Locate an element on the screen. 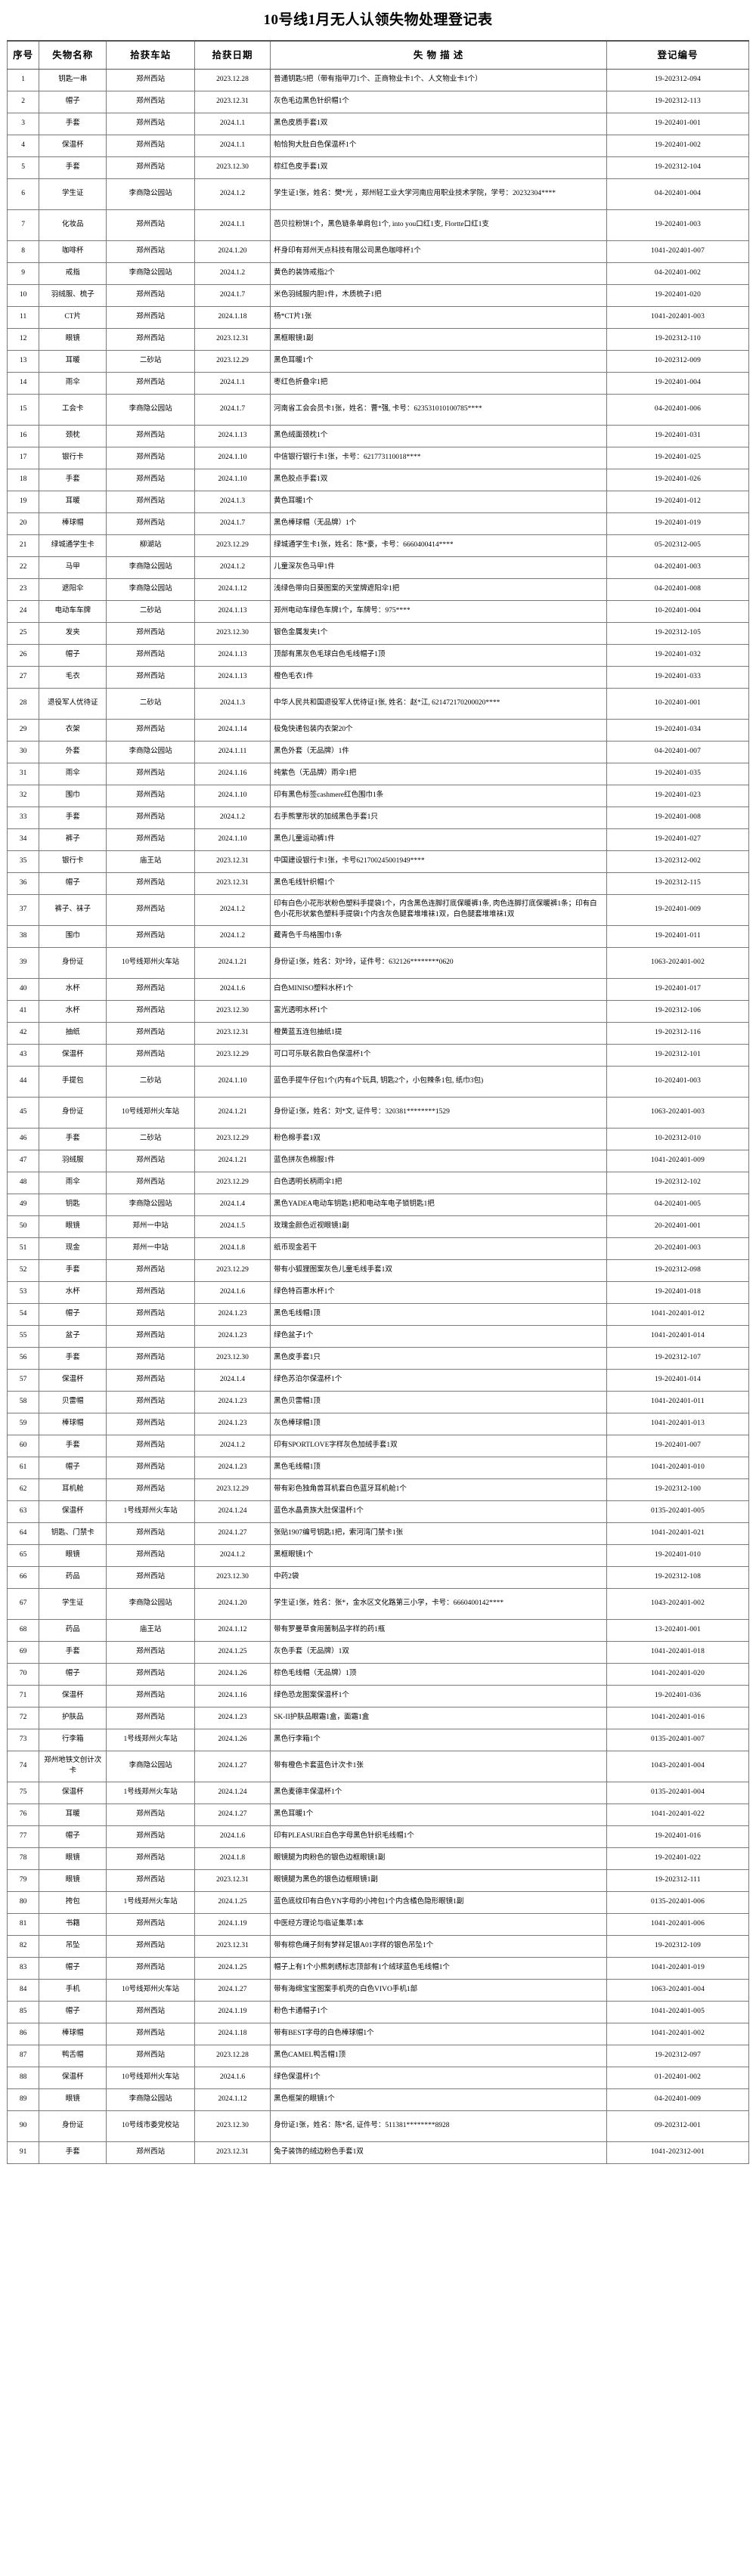 This screenshot has width=756, height=2576. cell-item-name: 学生证 is located at coordinates (73, 1603).